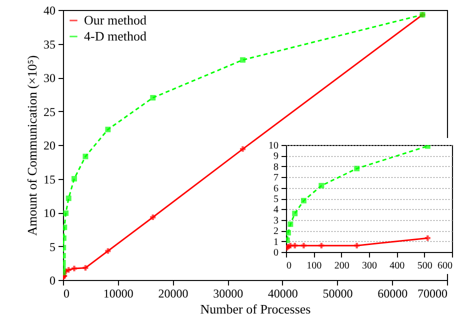 The width and height of the screenshot is (476, 326). What do you see at coordinates (369, 266) in the screenshot?
I see `x-tick-label: 300` at bounding box center [369, 266].